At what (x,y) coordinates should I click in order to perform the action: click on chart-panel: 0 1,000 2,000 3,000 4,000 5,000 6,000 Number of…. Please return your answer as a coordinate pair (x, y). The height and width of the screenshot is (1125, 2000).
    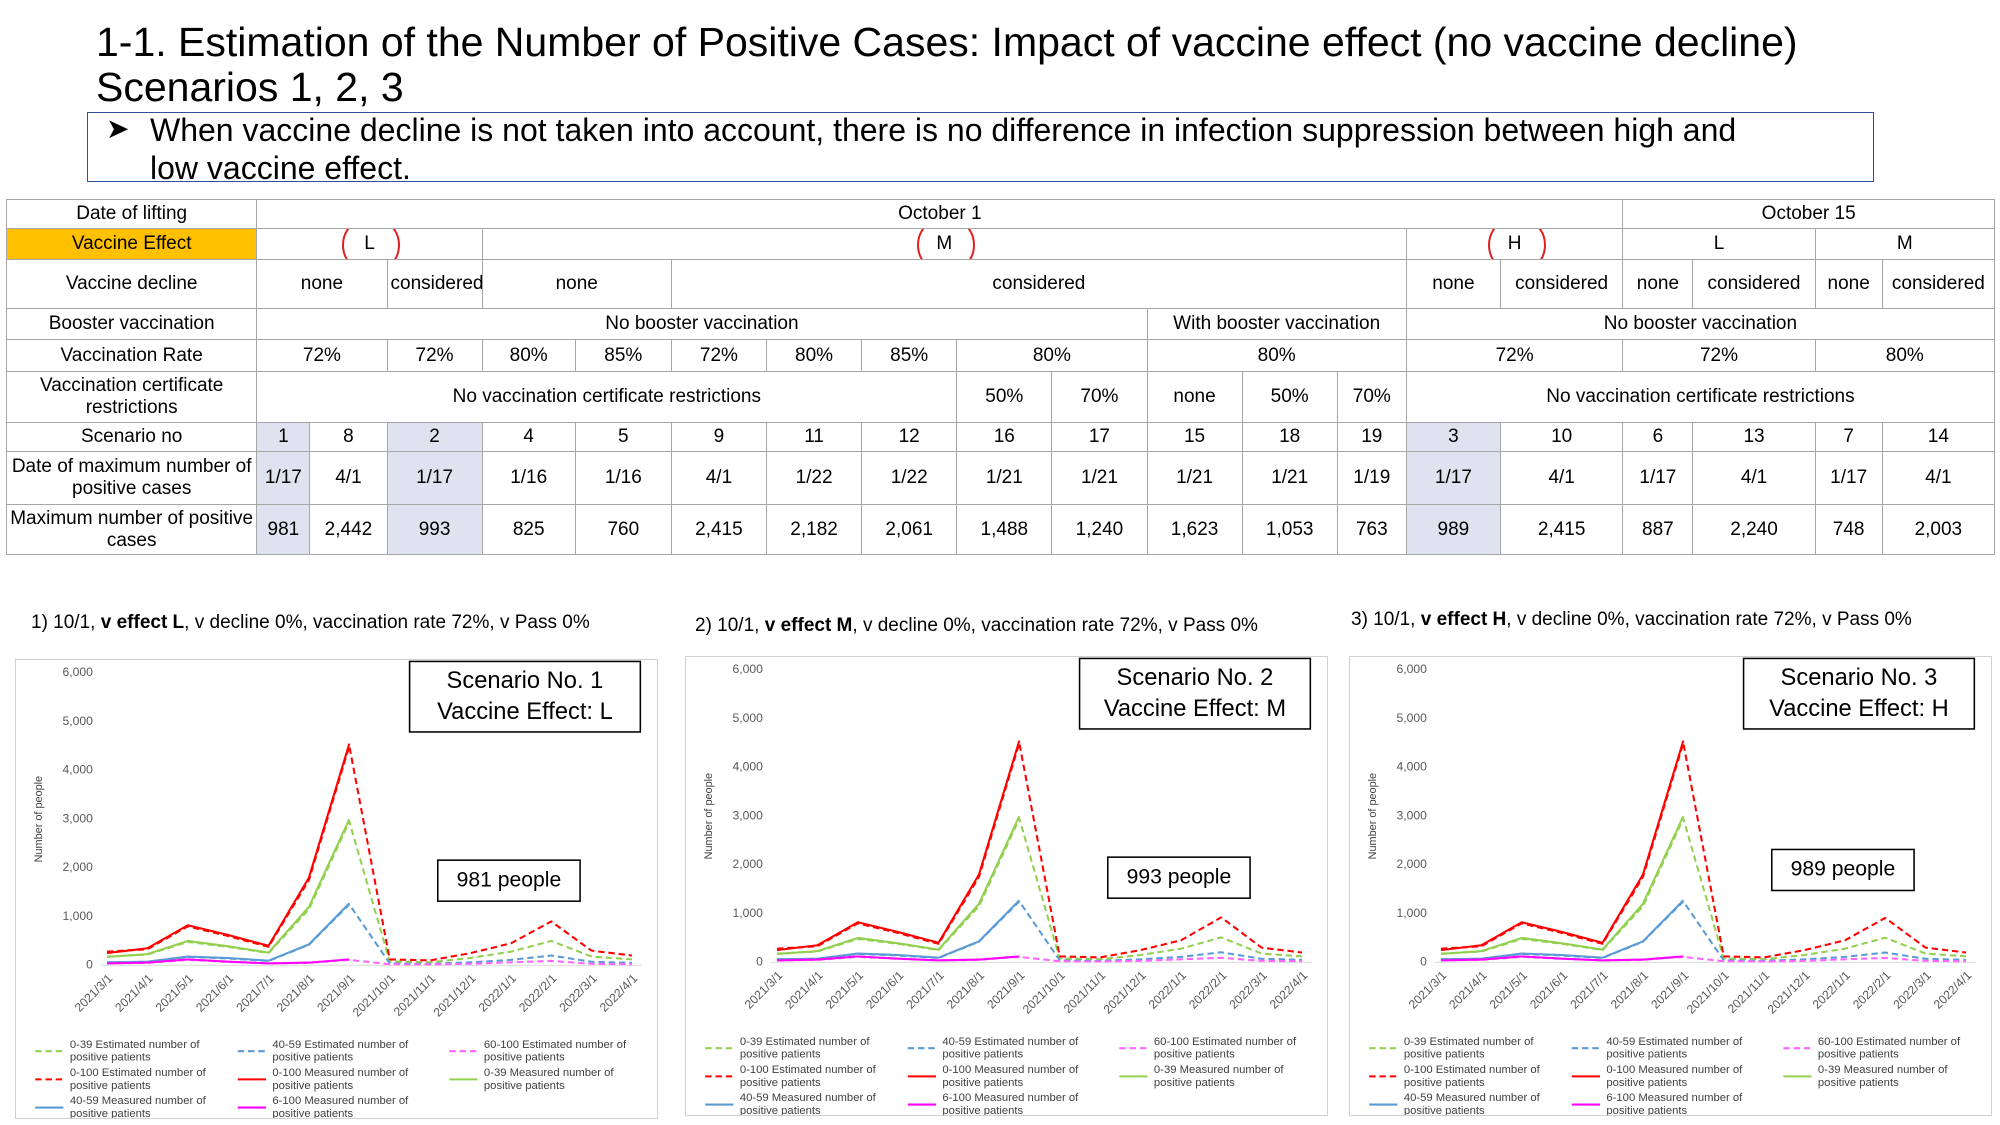
    Looking at the image, I should click on (1006, 886).